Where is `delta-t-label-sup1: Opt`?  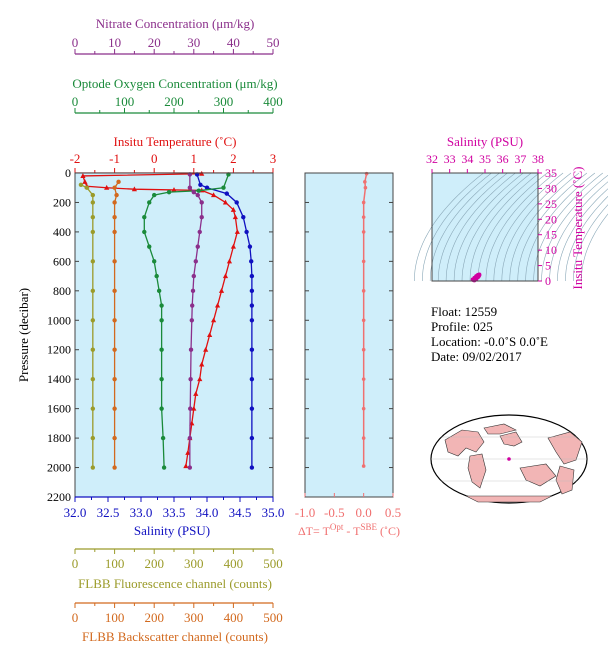
delta-t-label-sup1: Opt is located at coordinates (337, 527).